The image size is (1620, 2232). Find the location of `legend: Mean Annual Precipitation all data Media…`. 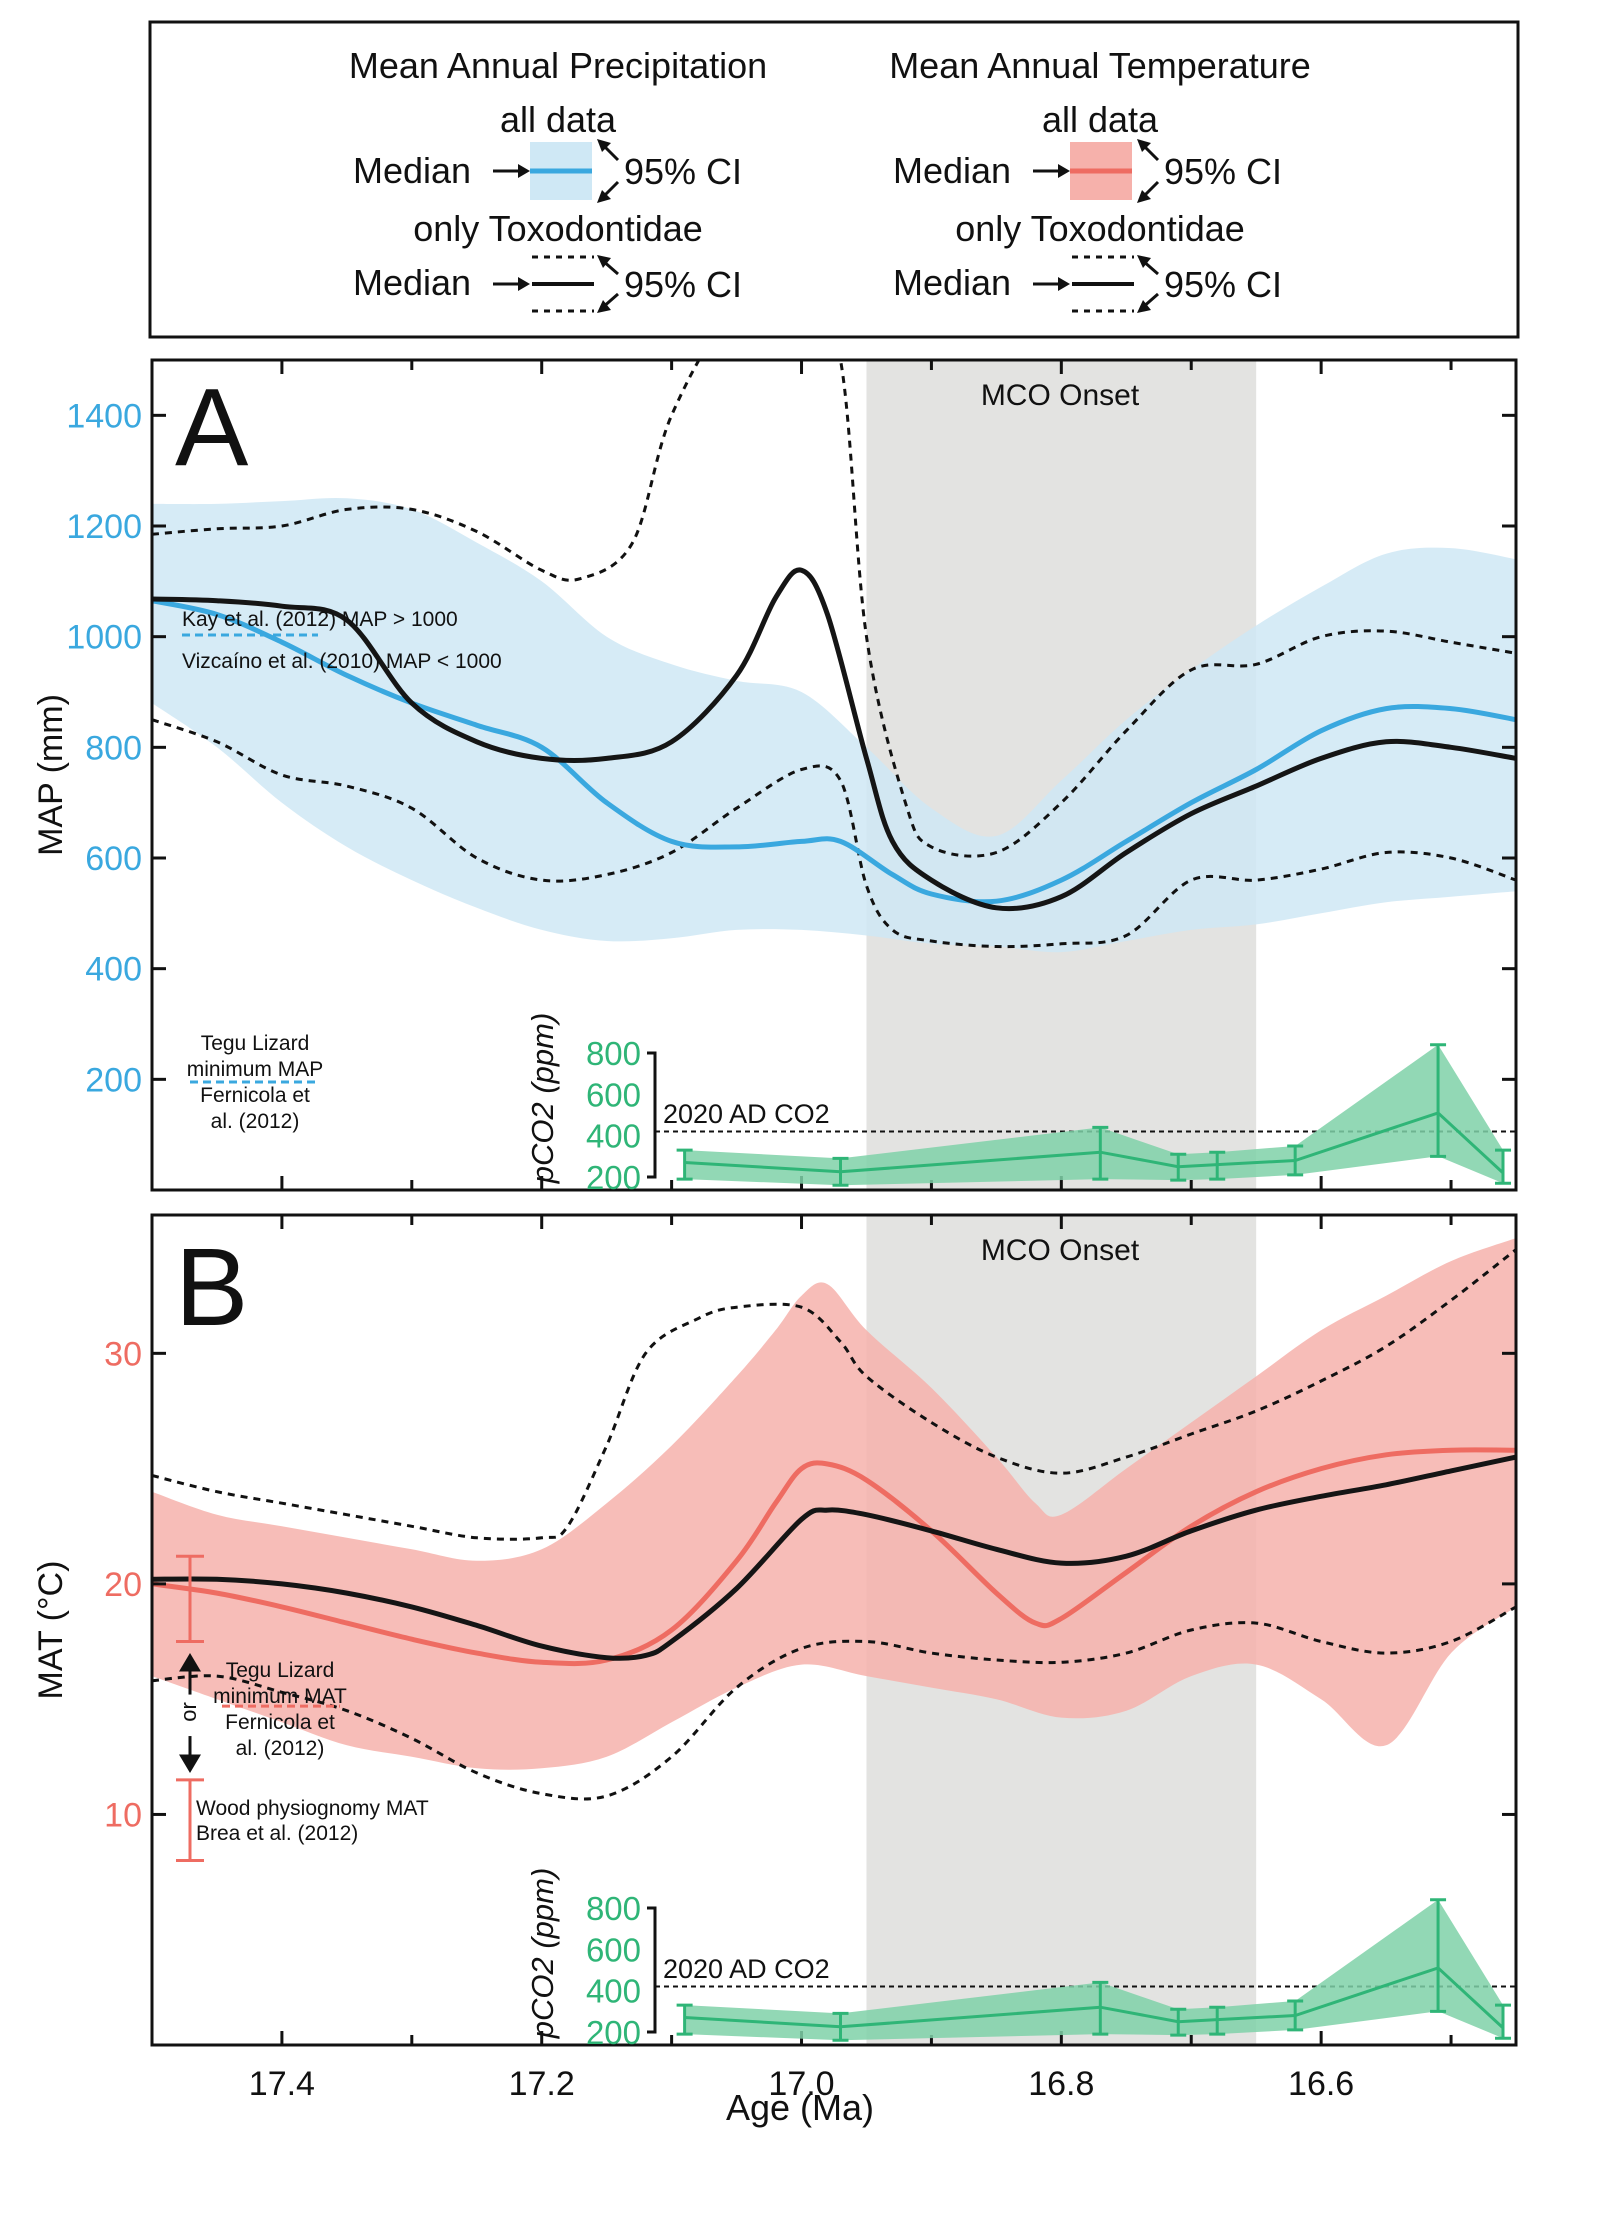

legend: Mean Annual Precipitation all data Media… is located at coordinates (834, 179).